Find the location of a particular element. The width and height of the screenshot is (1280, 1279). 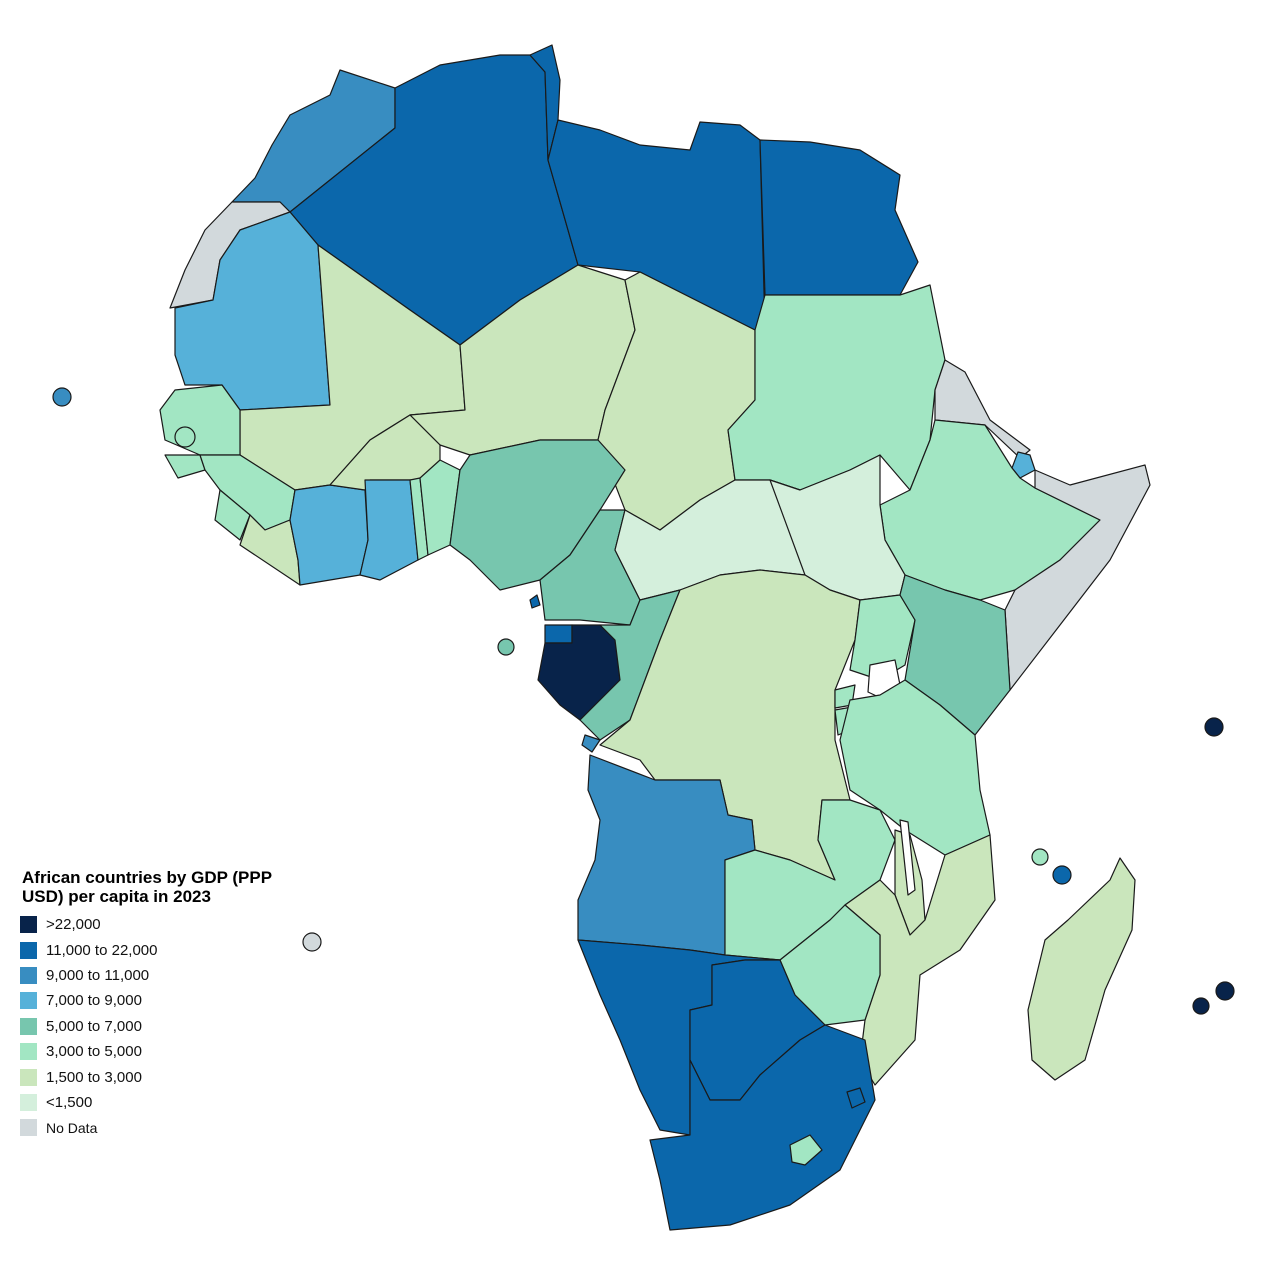

legend-label-7: <1,500 is located at coordinates (69, 1102).